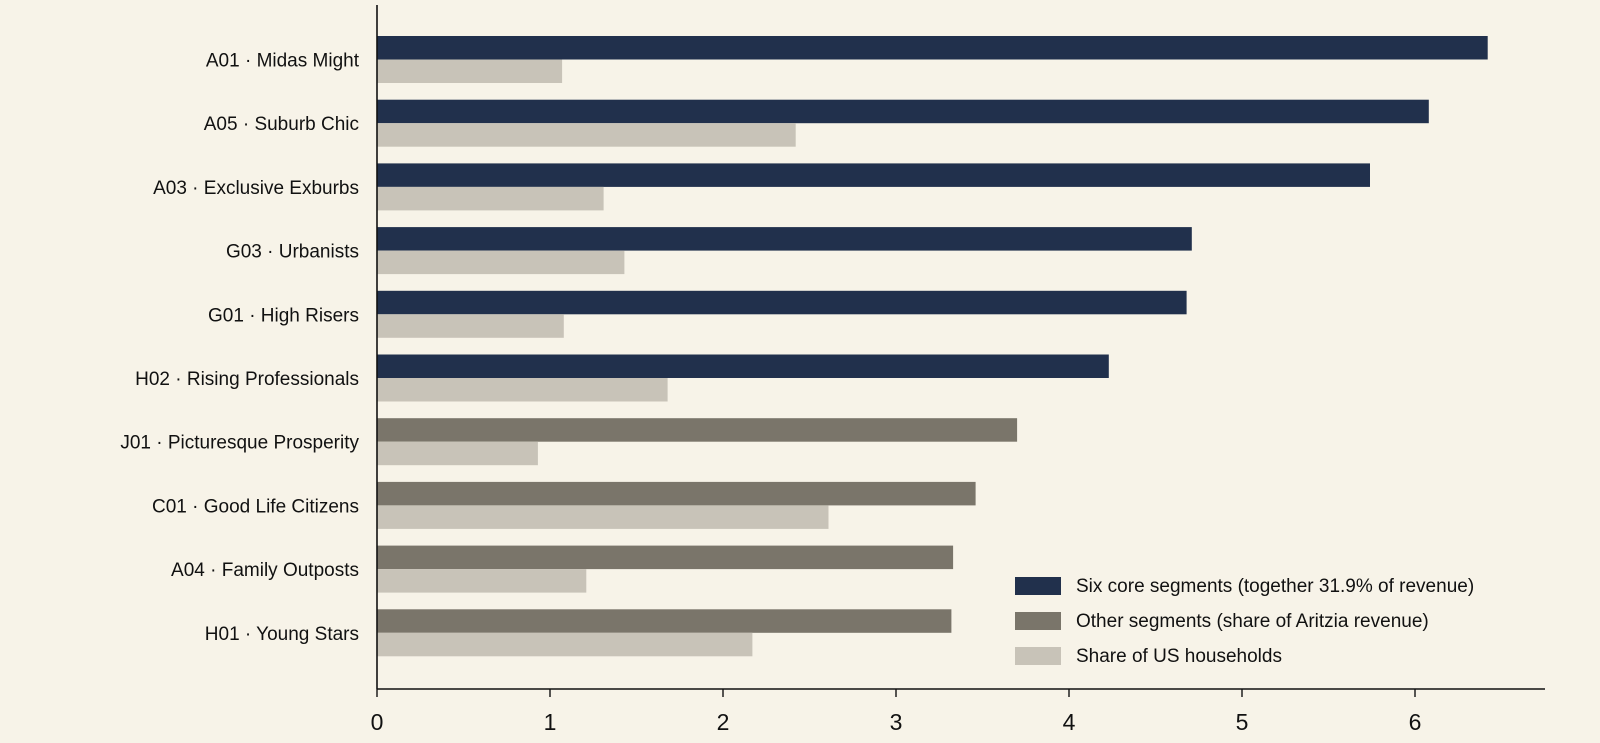 Image resolution: width=1600 pixels, height=743 pixels. I want to click on legend-swatch-households, so click(1038, 656).